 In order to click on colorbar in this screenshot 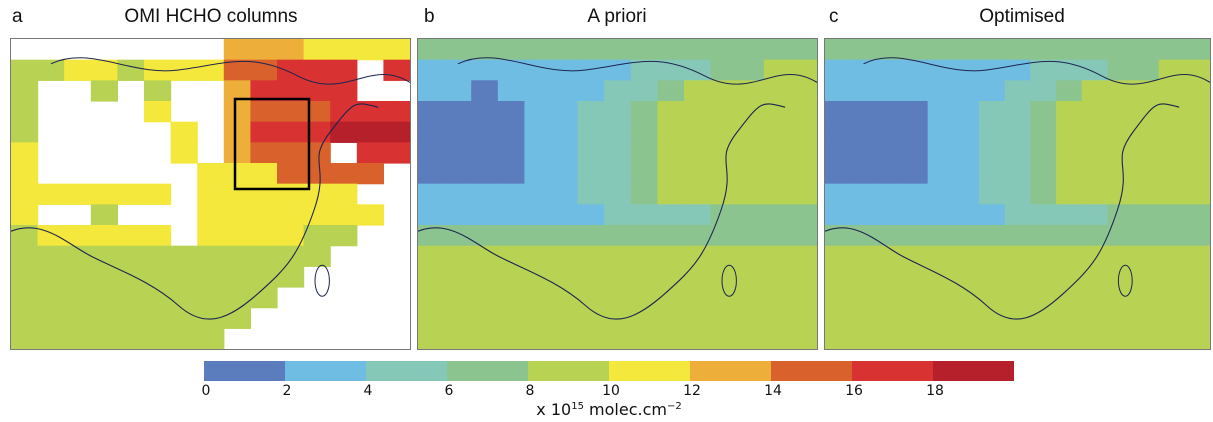, I will do `click(609, 371)`.